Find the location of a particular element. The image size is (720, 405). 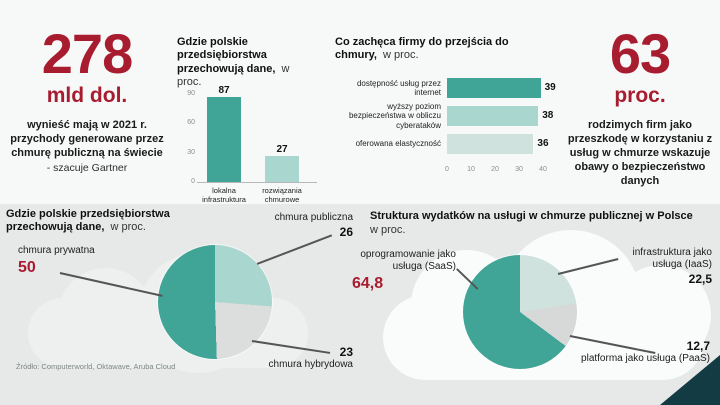

slice-value: 26 is located at coordinates (346, 232).